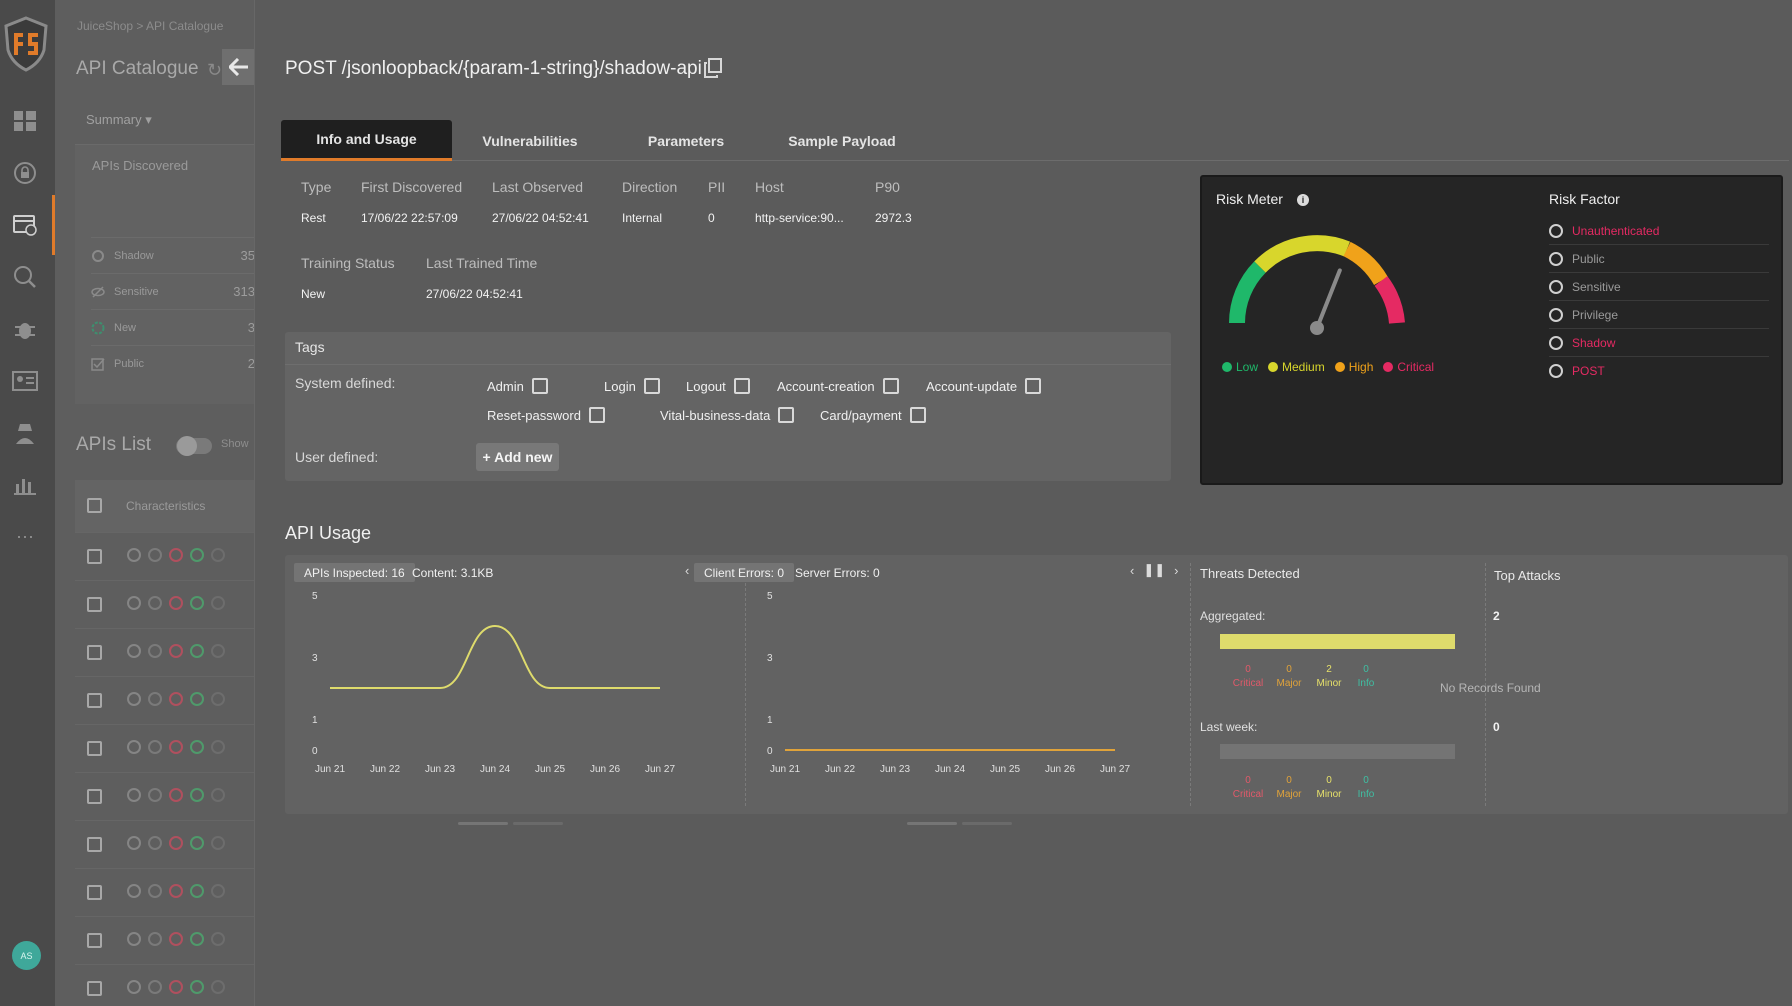  Describe the element at coordinates (366, 140) in the screenshot. I see `tab-info-and-usage: Info and Usage` at that location.